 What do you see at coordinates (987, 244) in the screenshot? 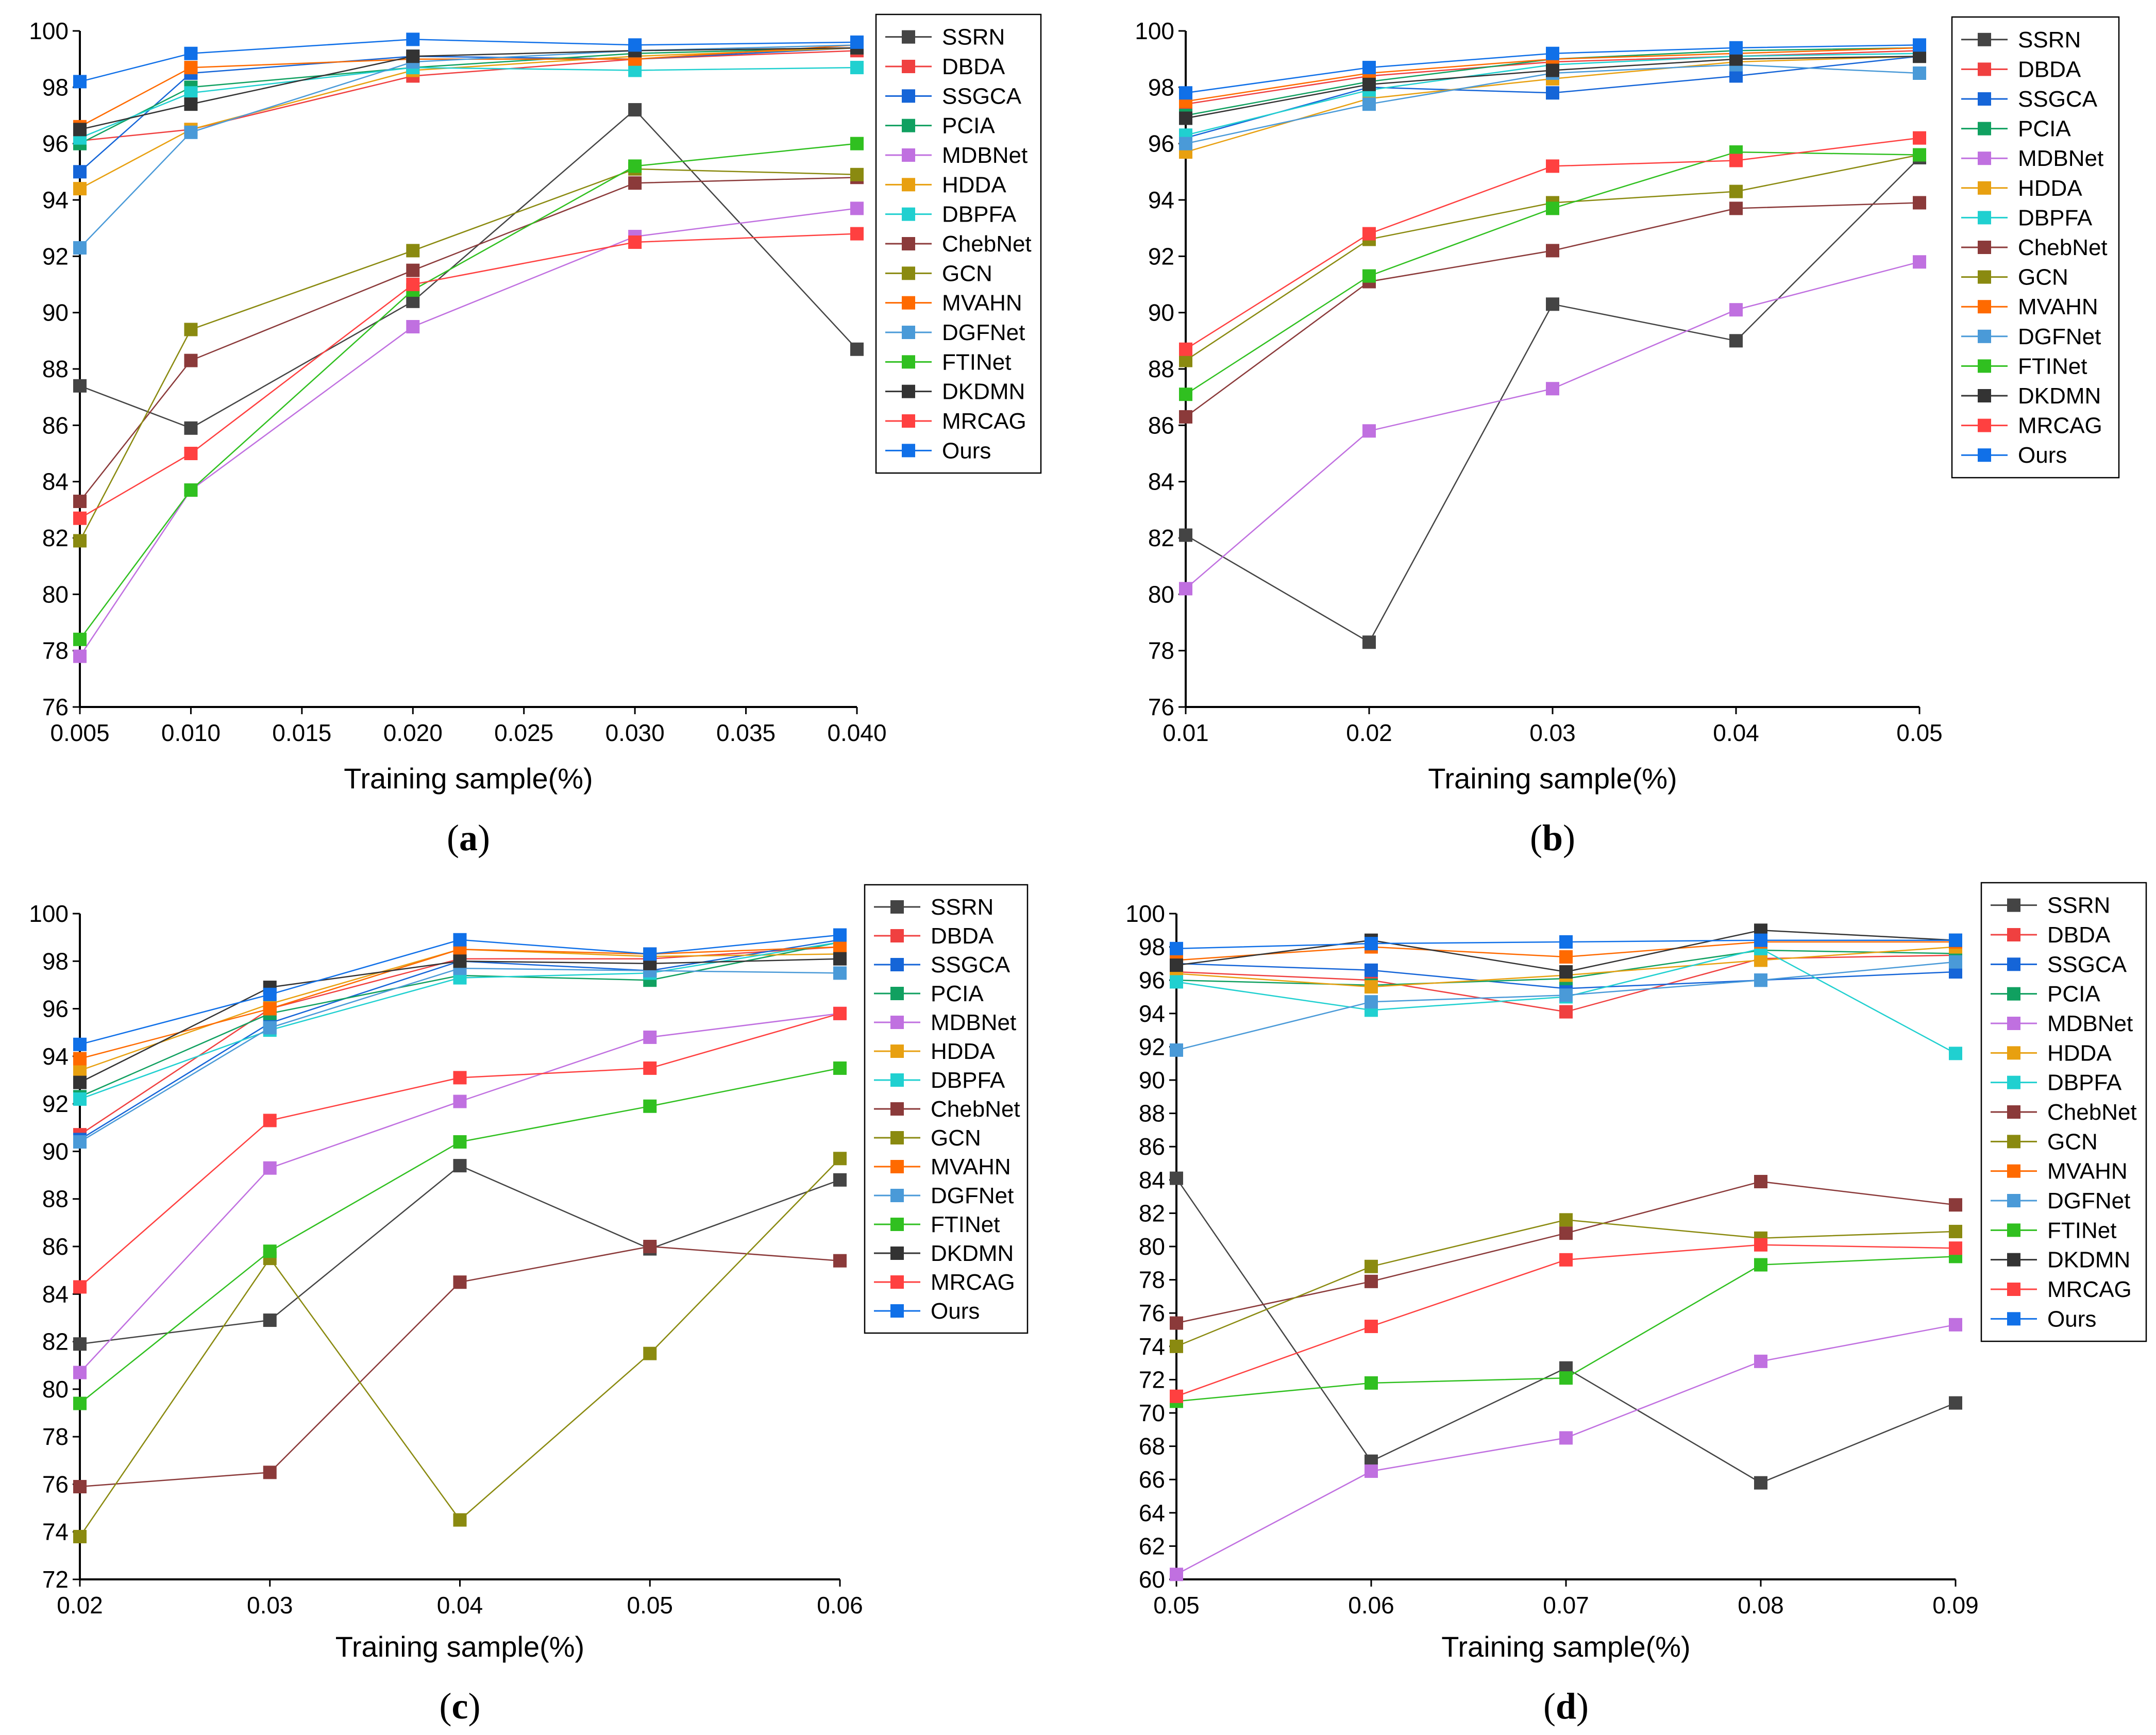
I see `legend-label: ChebNet` at bounding box center [987, 244].